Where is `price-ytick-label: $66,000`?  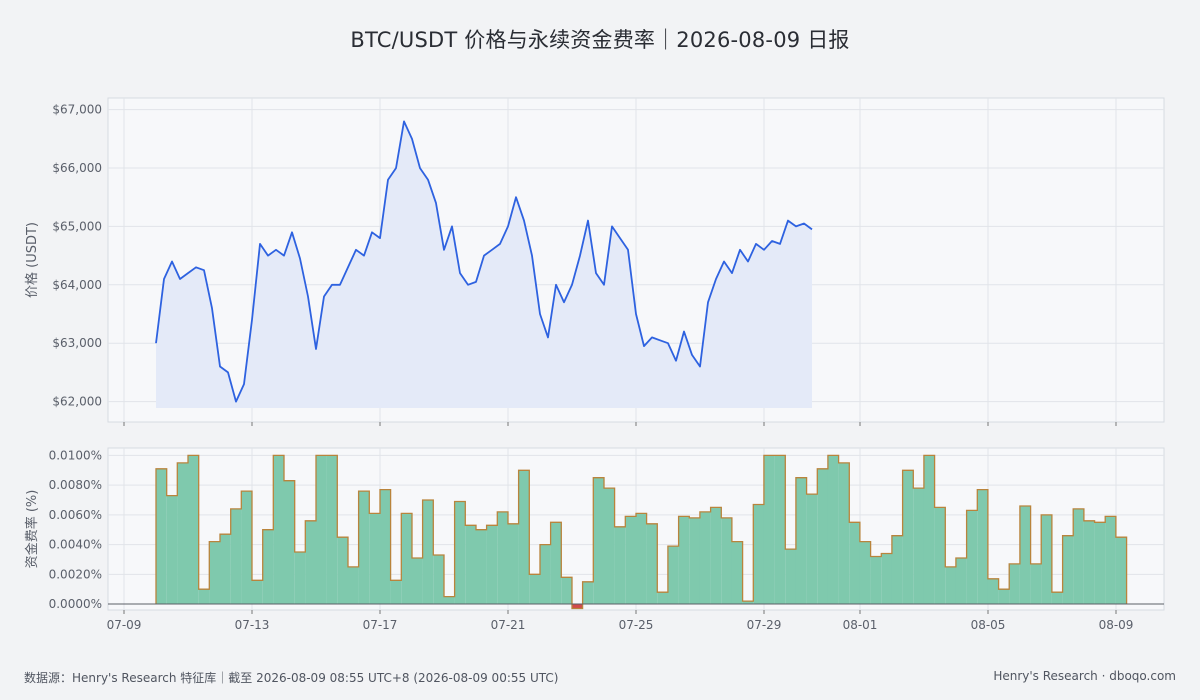
price-ytick-label: $66,000 is located at coordinates (77, 168).